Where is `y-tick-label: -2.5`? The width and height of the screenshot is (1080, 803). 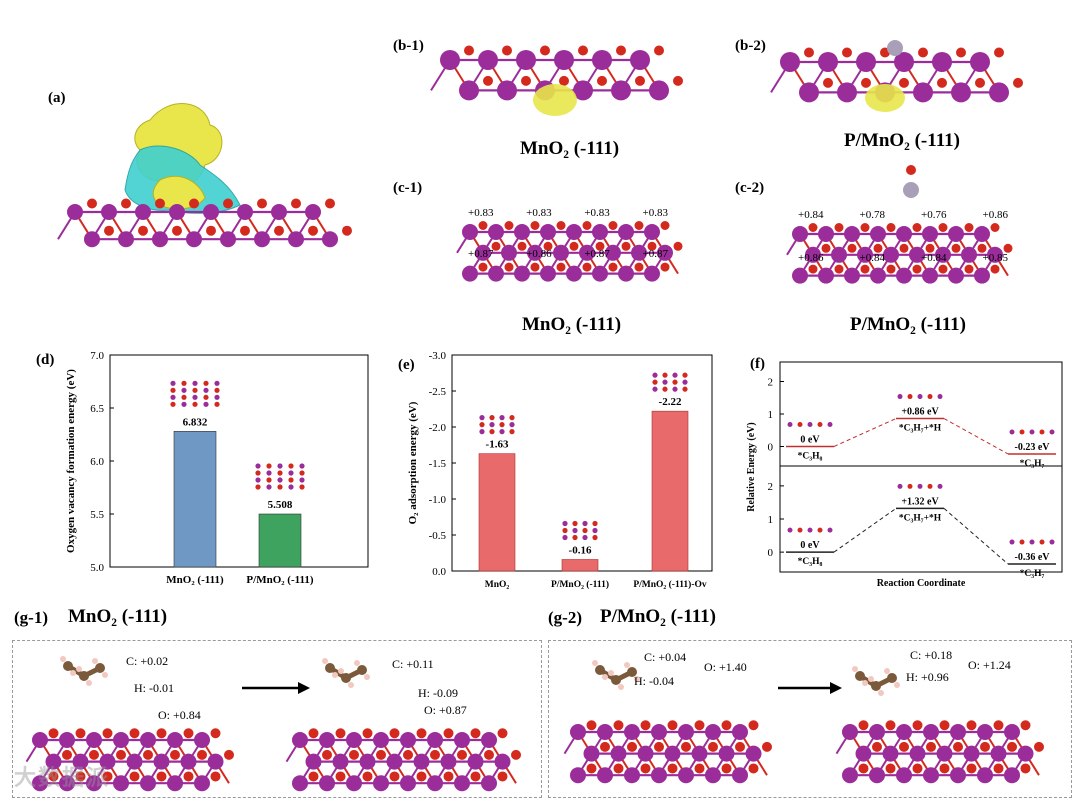 y-tick-label: -2.5 is located at coordinates (438, 392).